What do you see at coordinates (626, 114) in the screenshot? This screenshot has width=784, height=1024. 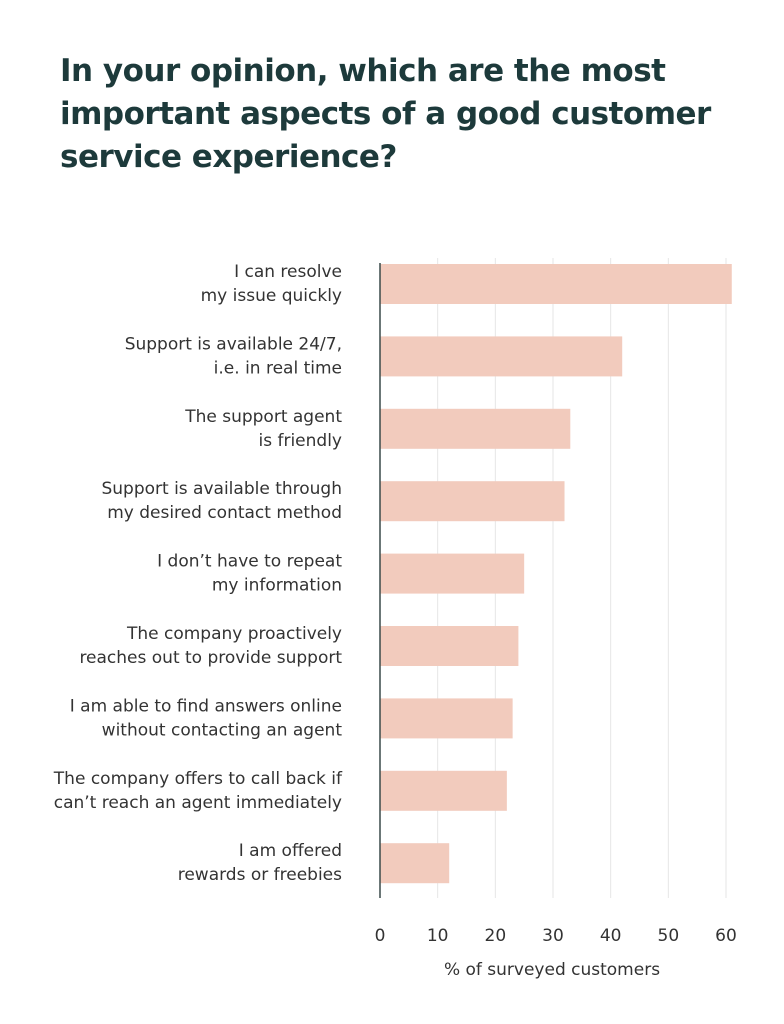 I see `title-segment: customer` at bounding box center [626, 114].